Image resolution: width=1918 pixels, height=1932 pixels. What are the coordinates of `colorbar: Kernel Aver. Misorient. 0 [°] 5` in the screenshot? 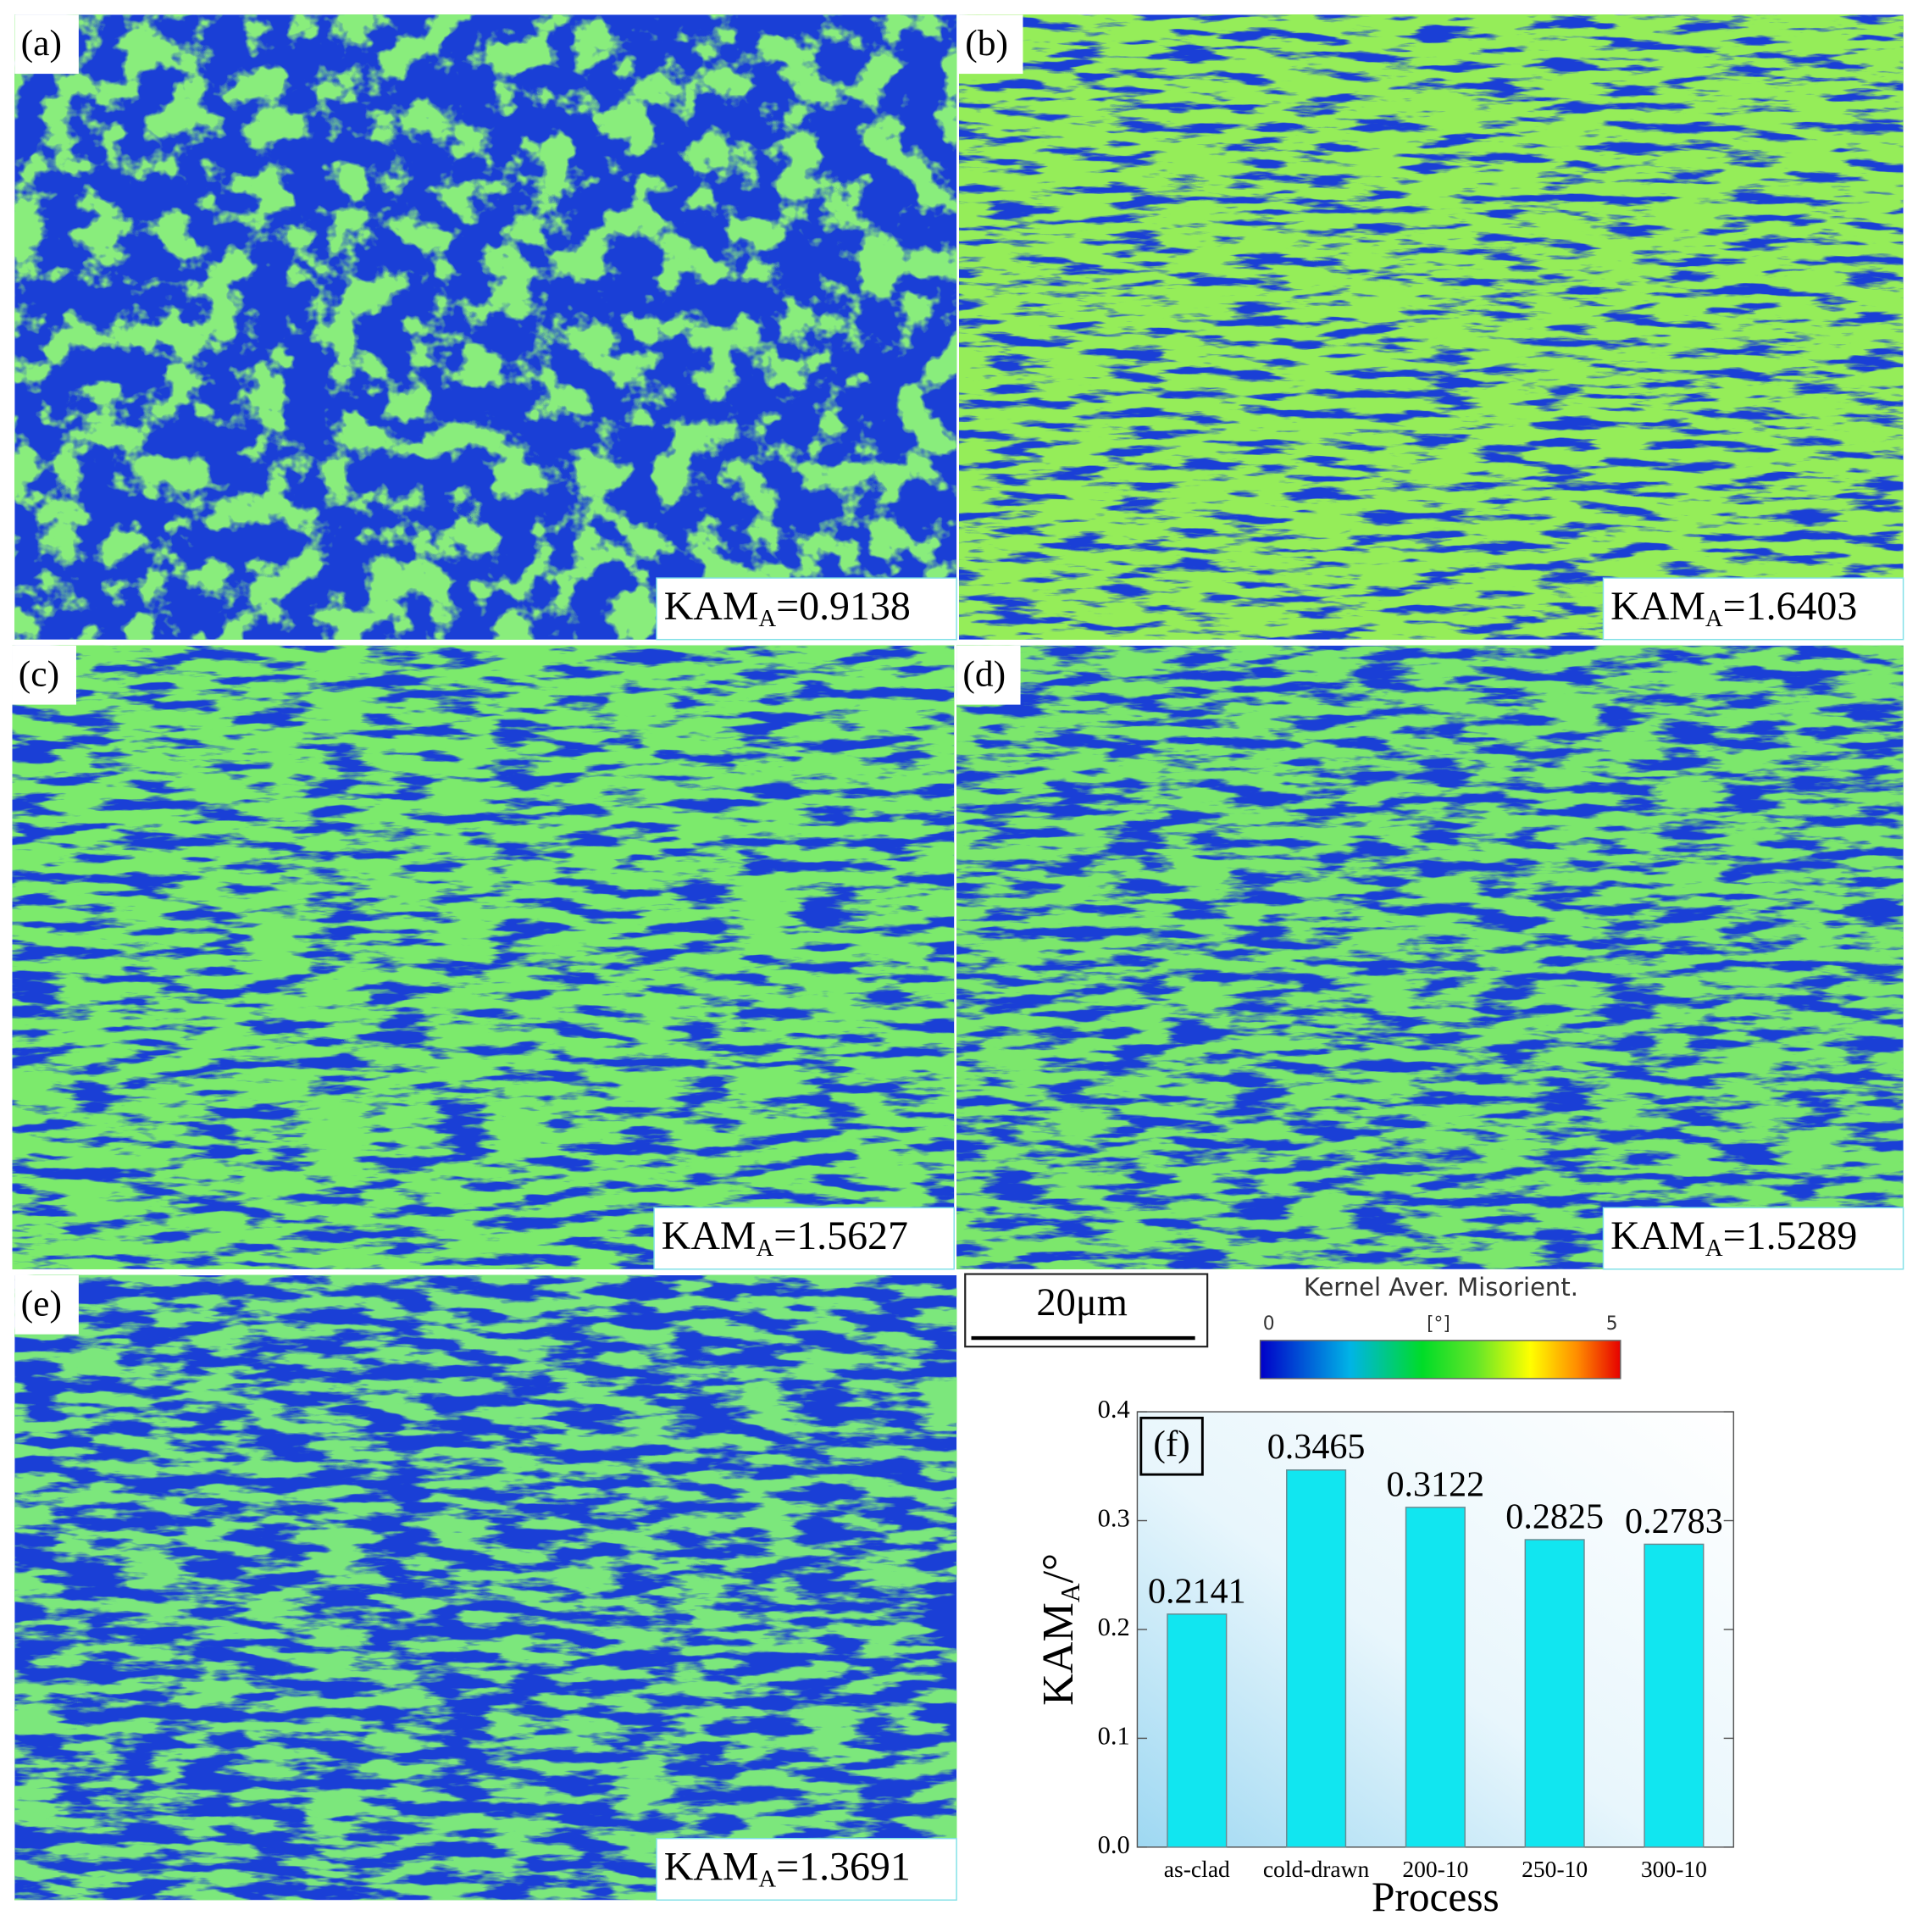 It's located at (1440, 1326).